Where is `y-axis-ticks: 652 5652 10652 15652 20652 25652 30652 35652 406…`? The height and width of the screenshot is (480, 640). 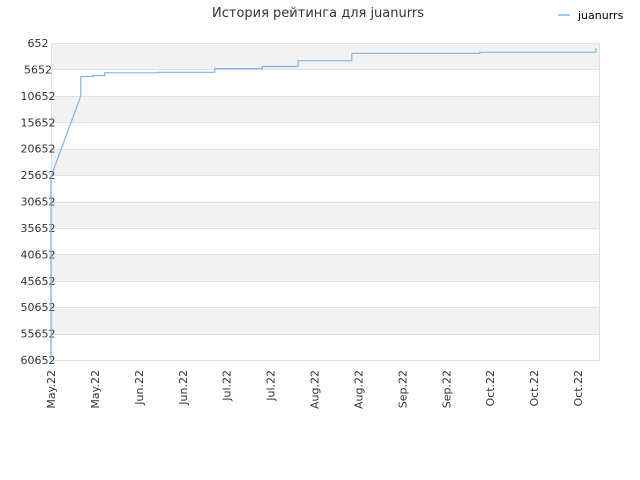
y-axis-ticks: 652 5652 10652 15652 20652 25652 30652 35652 406… is located at coordinates (38, 202).